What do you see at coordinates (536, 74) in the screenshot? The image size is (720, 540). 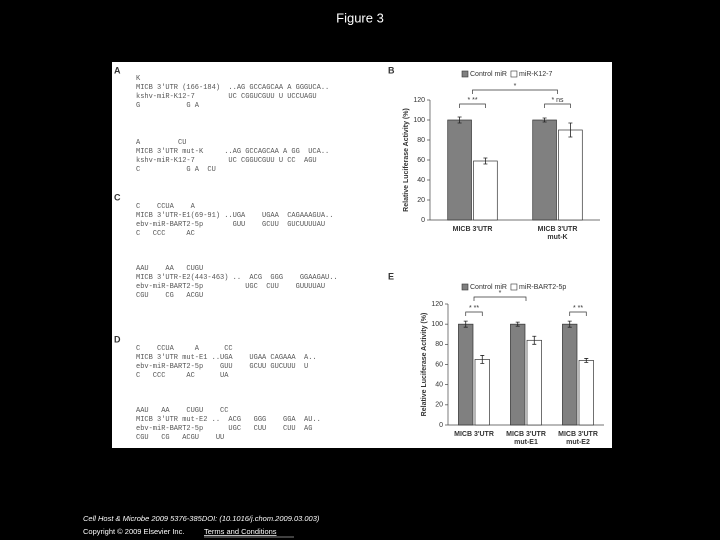 I see `legend-label: miR-K12-7` at bounding box center [536, 74].